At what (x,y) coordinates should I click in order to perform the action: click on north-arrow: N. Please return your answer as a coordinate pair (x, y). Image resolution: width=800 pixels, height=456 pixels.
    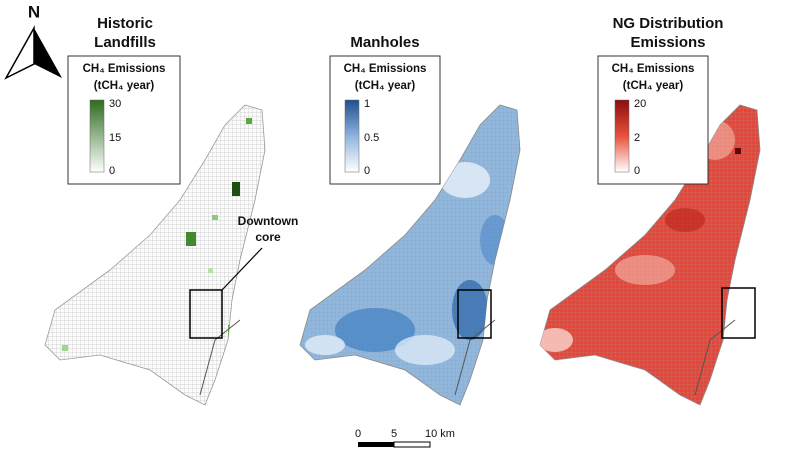
    Looking at the image, I should click on (33, 41).